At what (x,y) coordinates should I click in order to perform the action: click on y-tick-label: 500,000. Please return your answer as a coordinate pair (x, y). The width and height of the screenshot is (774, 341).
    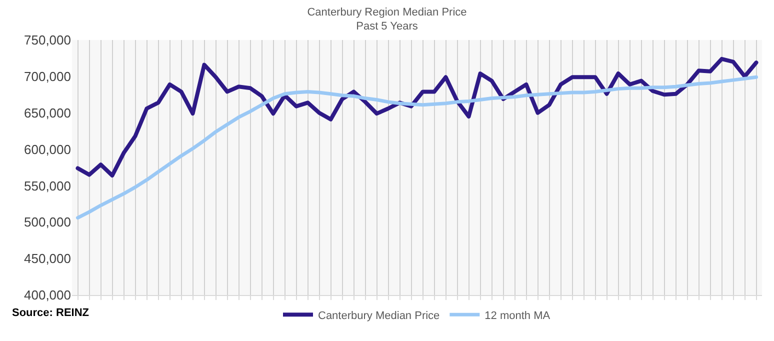
    Looking at the image, I should click on (47, 222).